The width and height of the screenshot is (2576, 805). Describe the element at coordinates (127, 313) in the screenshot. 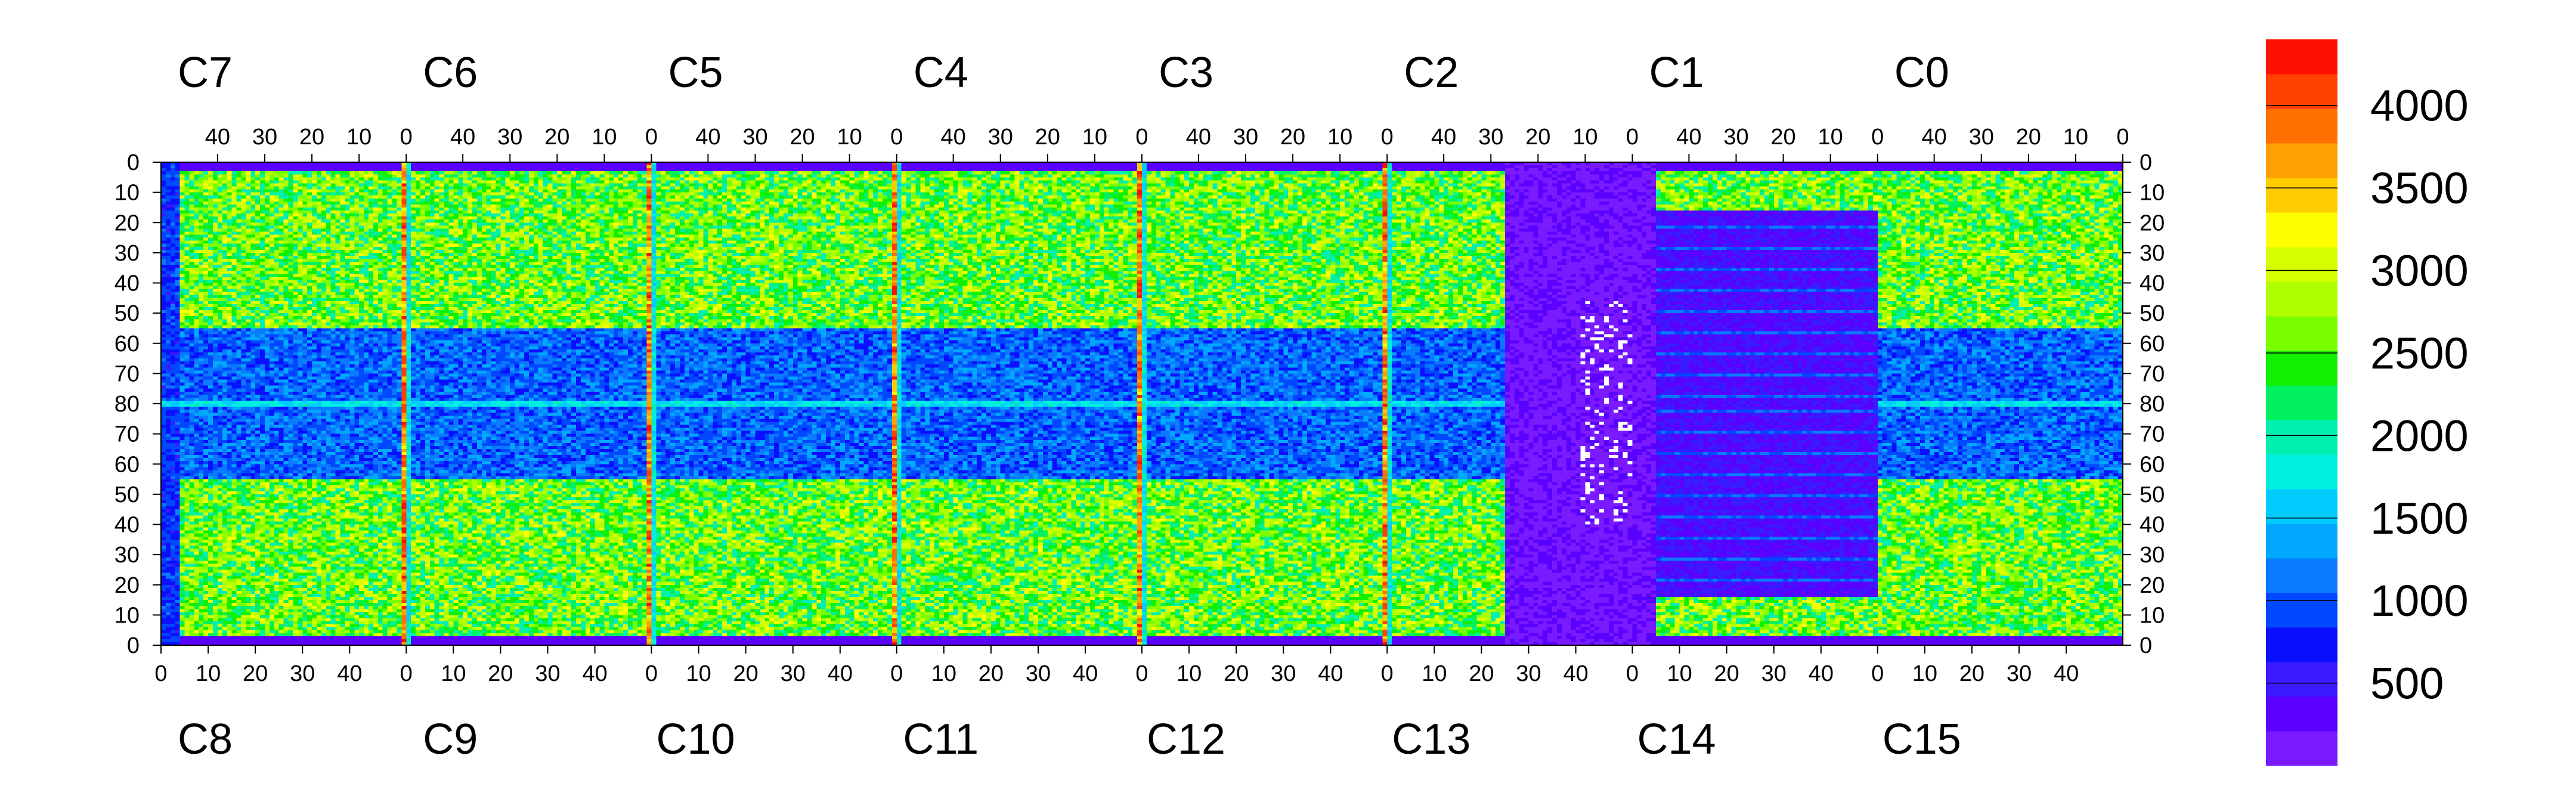

I see `y-tick-label-left: 50` at that location.